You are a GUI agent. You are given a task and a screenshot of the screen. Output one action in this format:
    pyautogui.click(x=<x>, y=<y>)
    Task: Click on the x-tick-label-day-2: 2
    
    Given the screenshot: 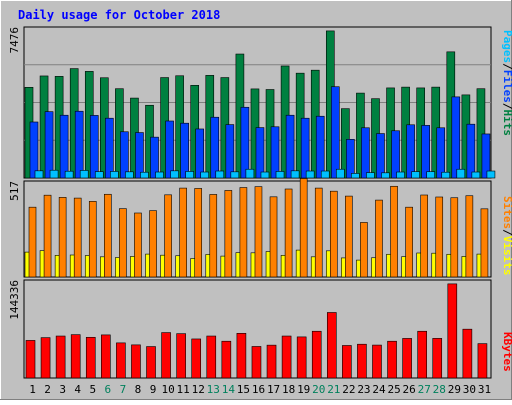 What is the action you would take?
    pyautogui.click(x=47, y=389)
    